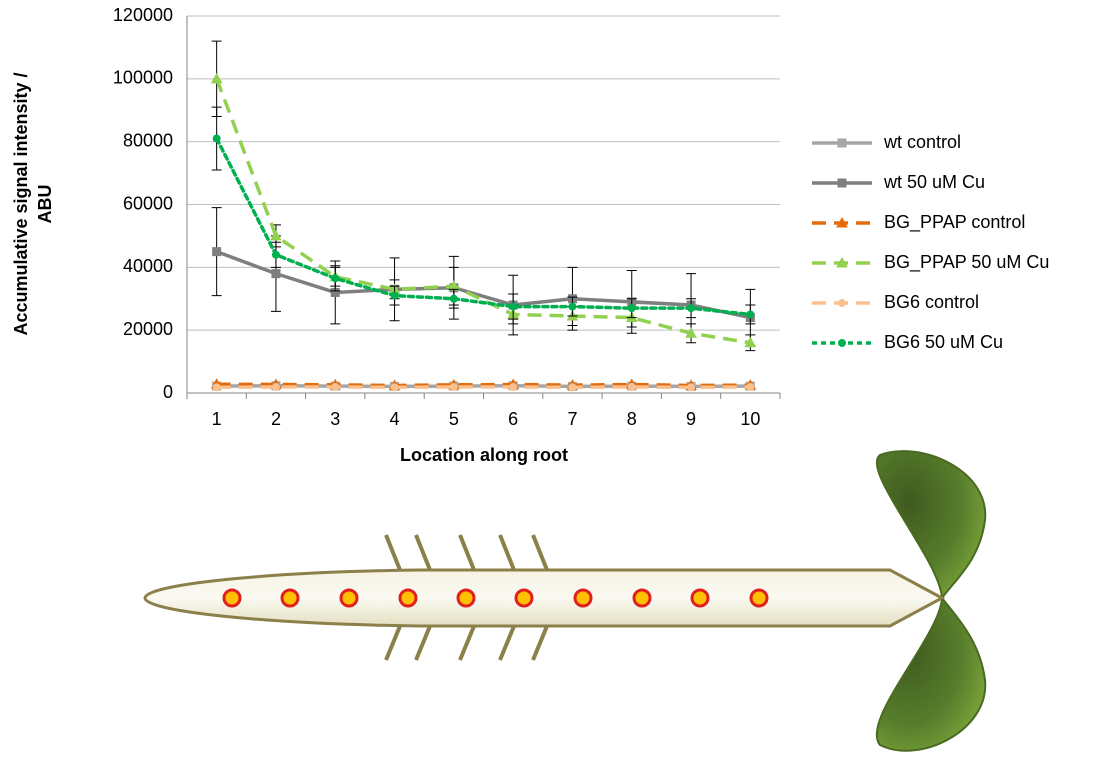 The image size is (1113, 775). I want to click on y-tick-label: 0, so click(168, 392).